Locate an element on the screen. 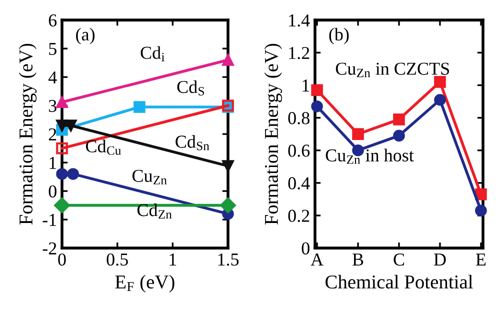 This screenshot has height=329, width=500. y-tick-label: 6 is located at coordinates (52, 20).